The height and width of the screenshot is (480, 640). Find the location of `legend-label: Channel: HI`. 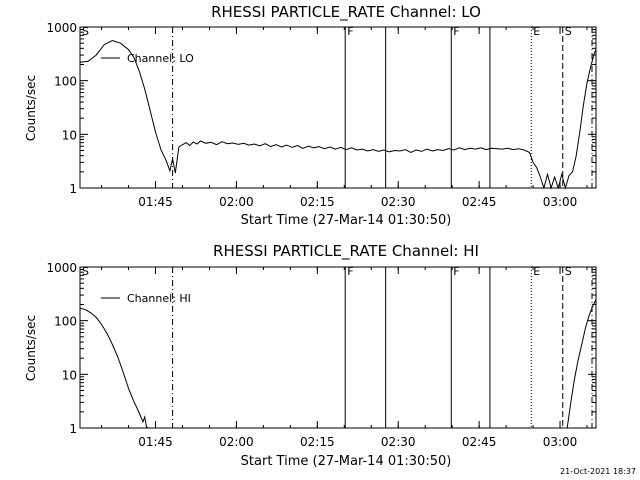

legend-label: Channel: HI is located at coordinates (159, 298).